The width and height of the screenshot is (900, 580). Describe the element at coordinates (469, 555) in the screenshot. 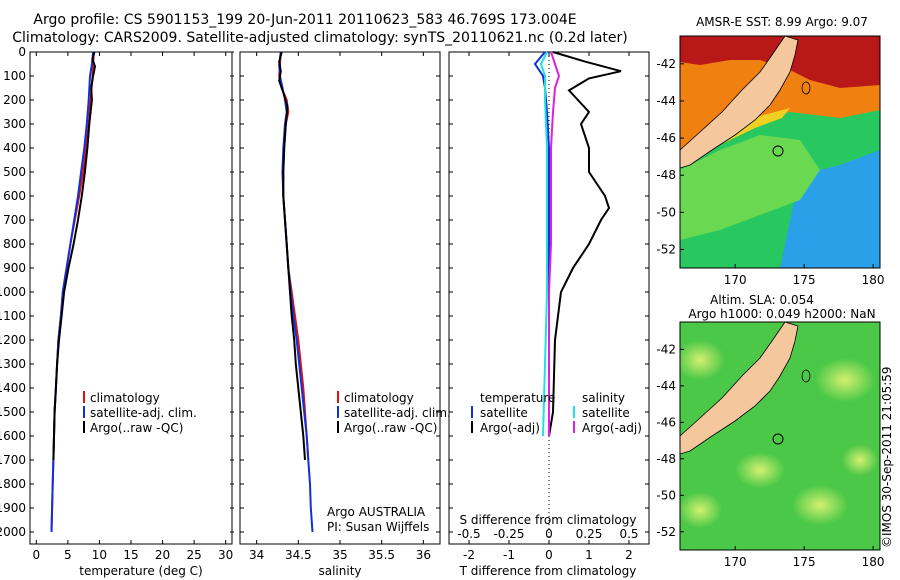

I see `x-tick-label: -2` at that location.